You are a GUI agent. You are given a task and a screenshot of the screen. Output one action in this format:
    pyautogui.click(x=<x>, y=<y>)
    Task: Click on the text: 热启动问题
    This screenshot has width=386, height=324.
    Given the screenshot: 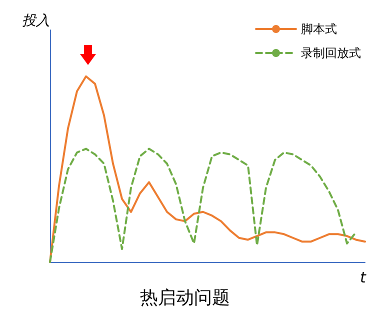 What is the action you would take?
    pyautogui.click(x=185, y=298)
    